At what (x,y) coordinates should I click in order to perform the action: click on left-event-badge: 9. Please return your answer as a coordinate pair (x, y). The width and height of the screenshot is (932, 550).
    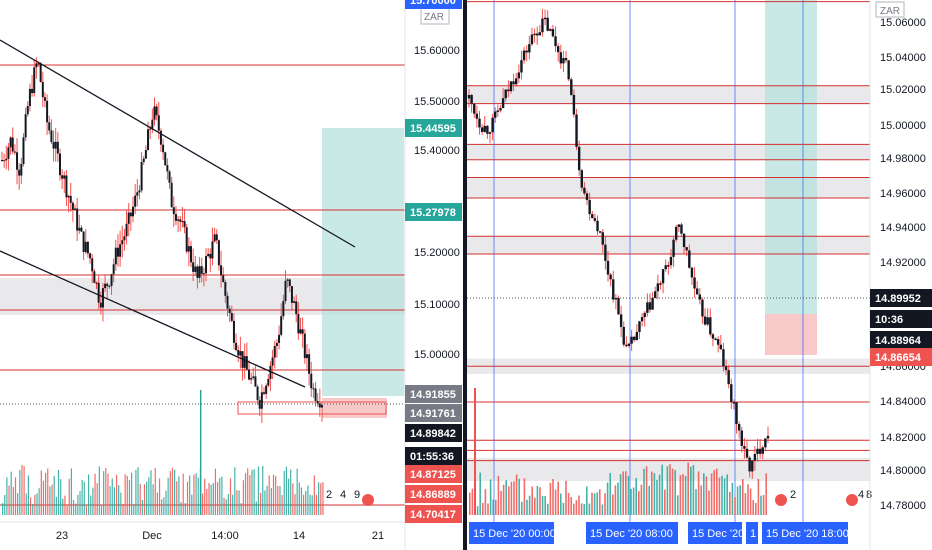
    Looking at the image, I should click on (357, 495).